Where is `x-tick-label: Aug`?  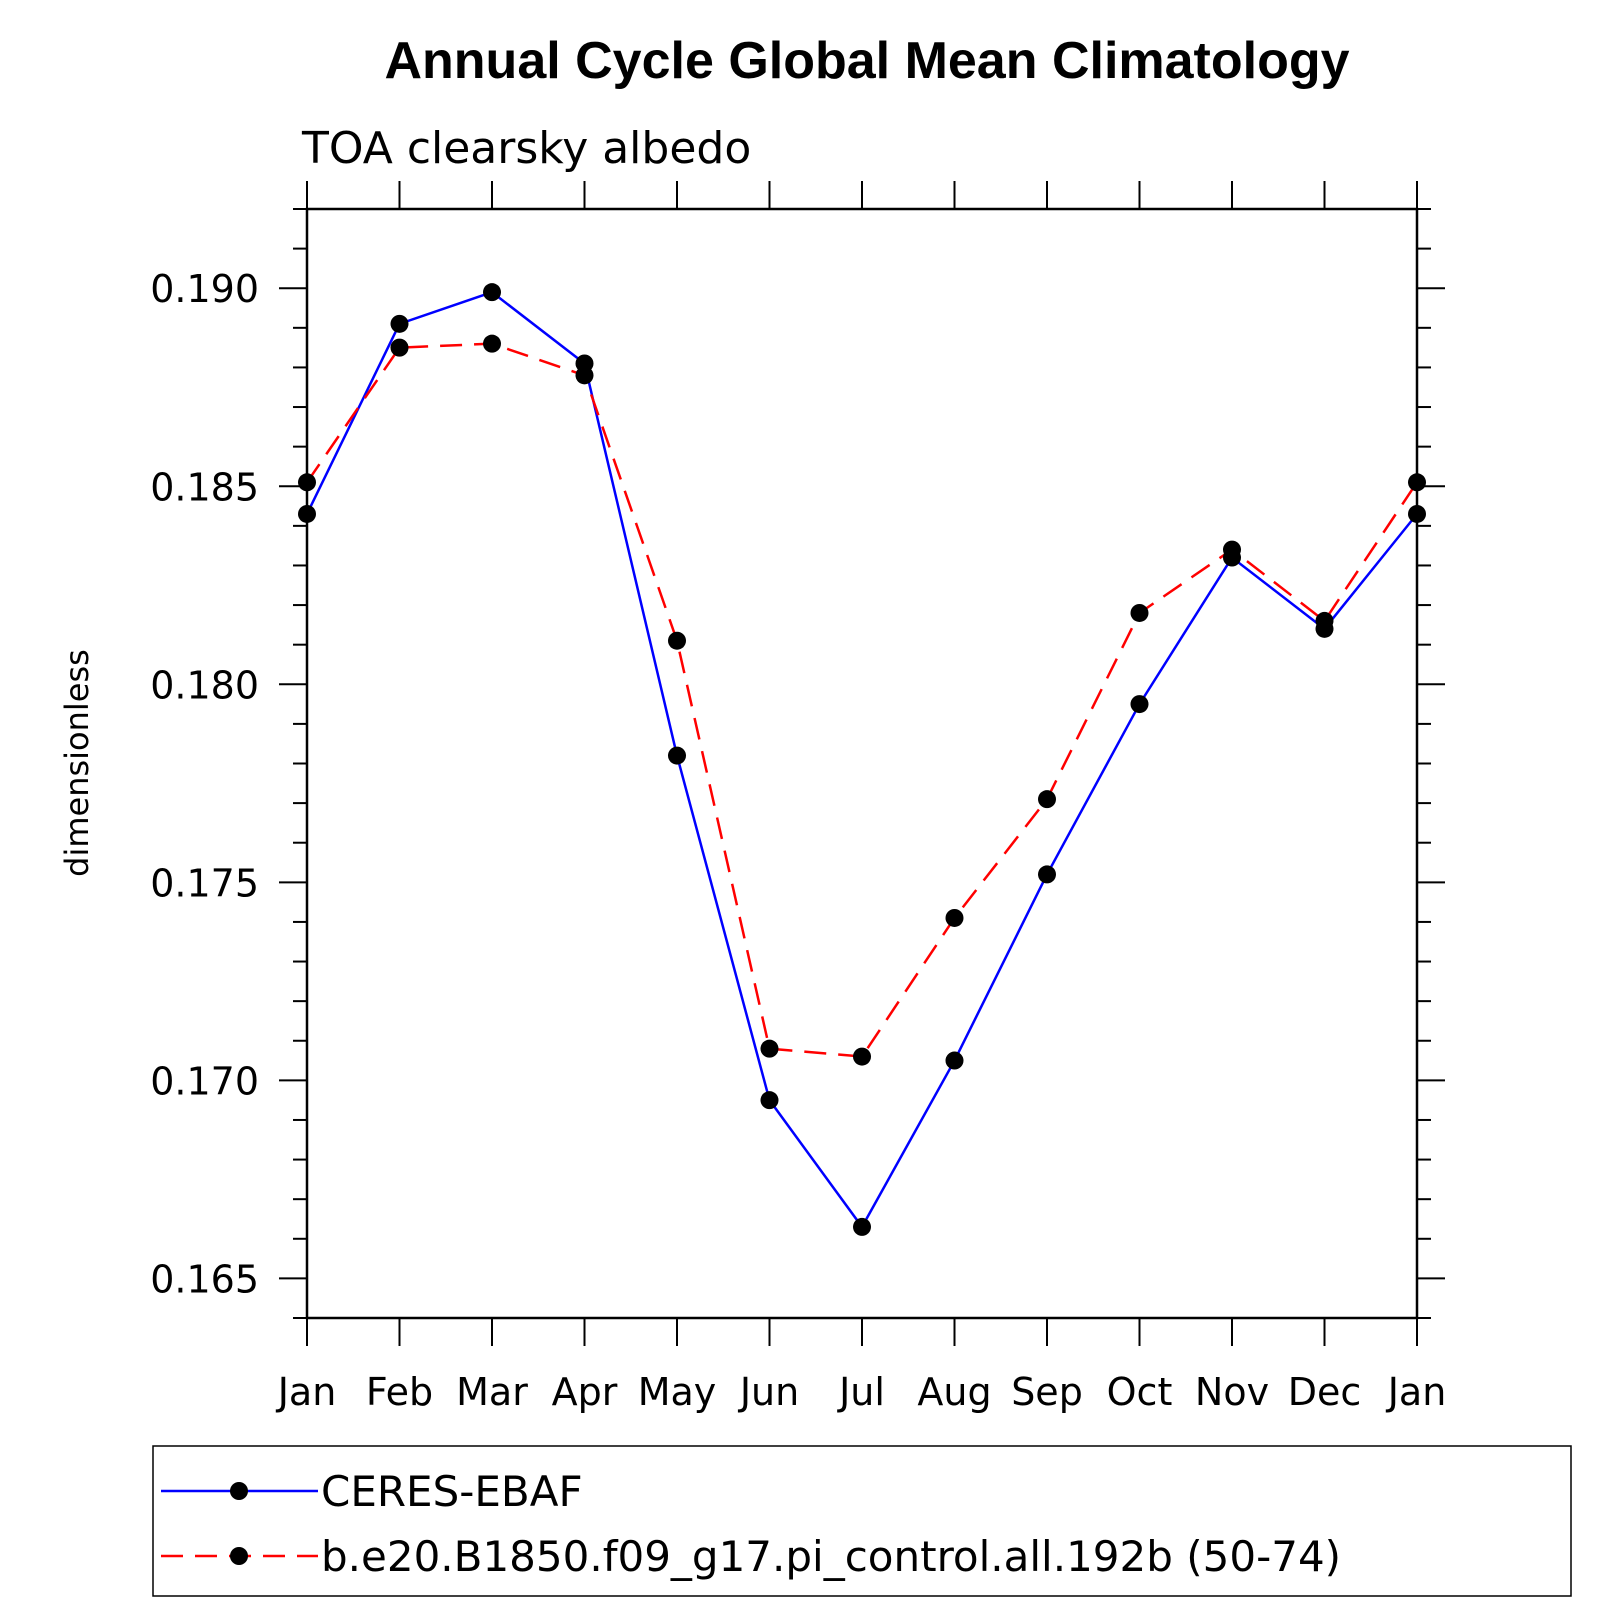 x-tick-label: Aug is located at coordinates (954, 1392).